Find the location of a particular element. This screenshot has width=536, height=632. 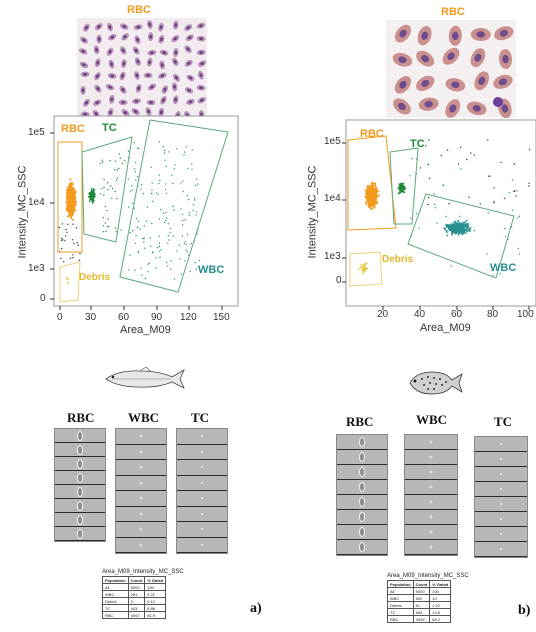

stats-cell: RBC is located at coordinates (400, 619).